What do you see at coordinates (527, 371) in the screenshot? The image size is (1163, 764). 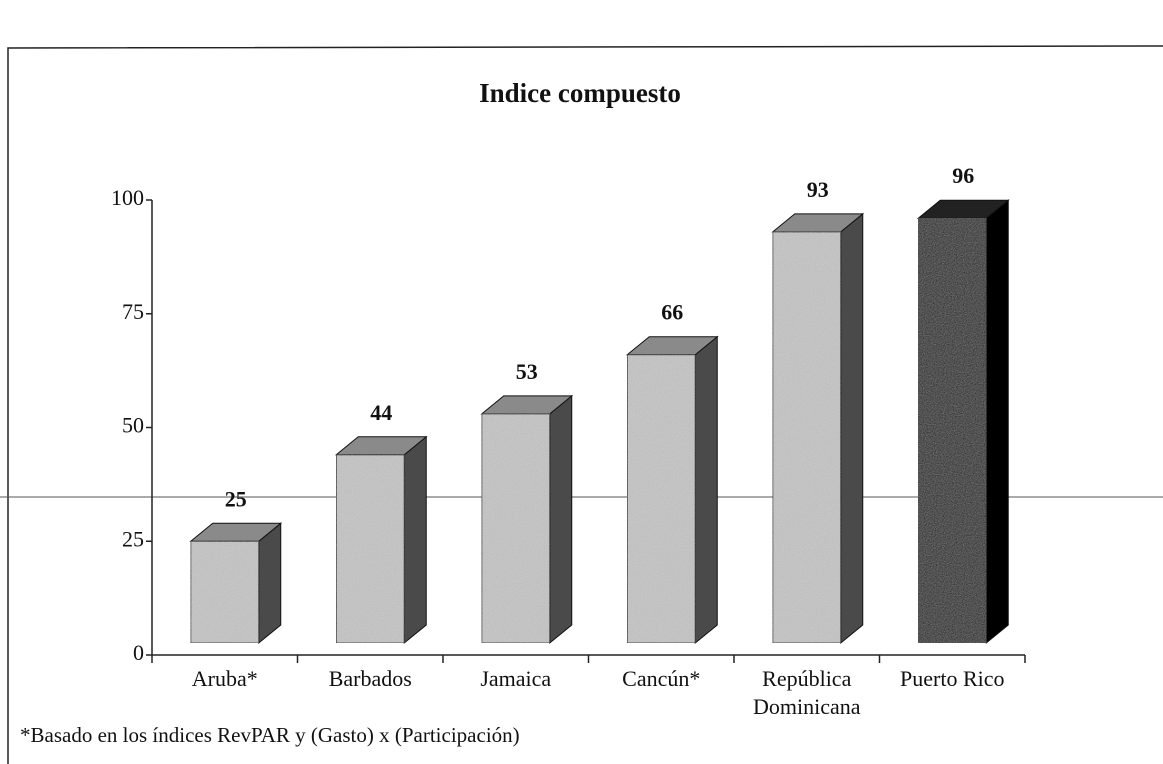 I see `data-label: 53` at bounding box center [527, 371].